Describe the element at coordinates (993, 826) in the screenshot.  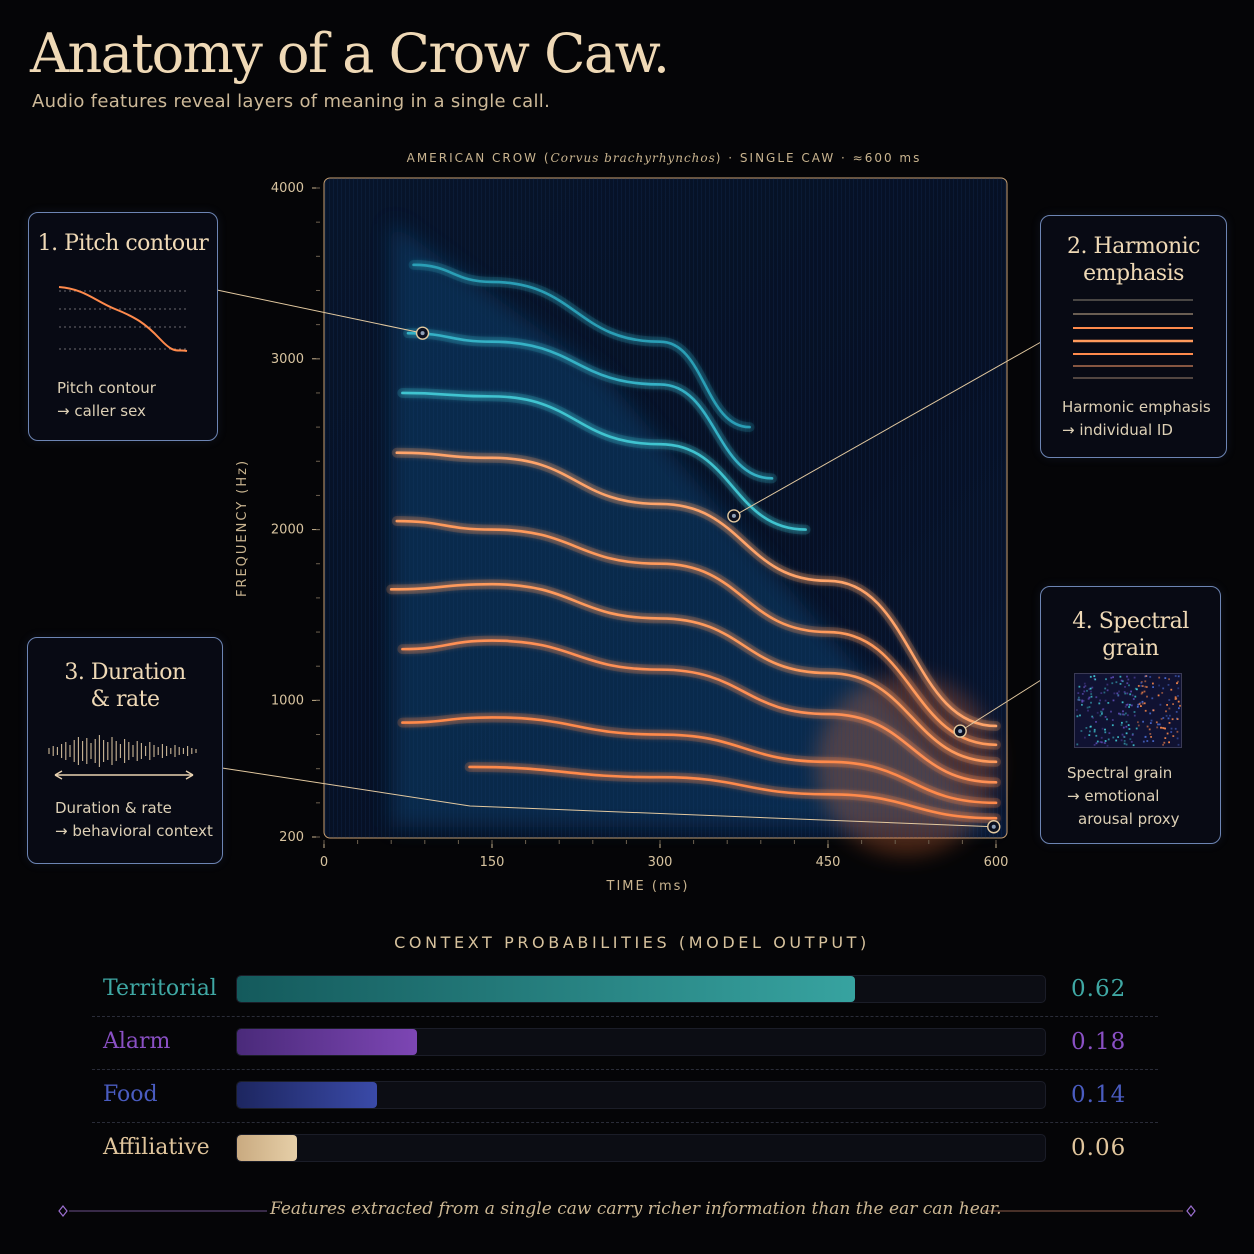
I see `callout-marker-dot` at that location.